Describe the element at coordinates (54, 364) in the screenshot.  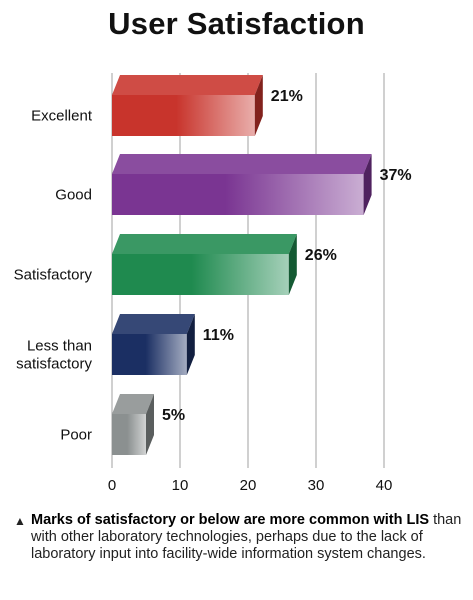
I see `category-label-line: satisfactory` at that location.